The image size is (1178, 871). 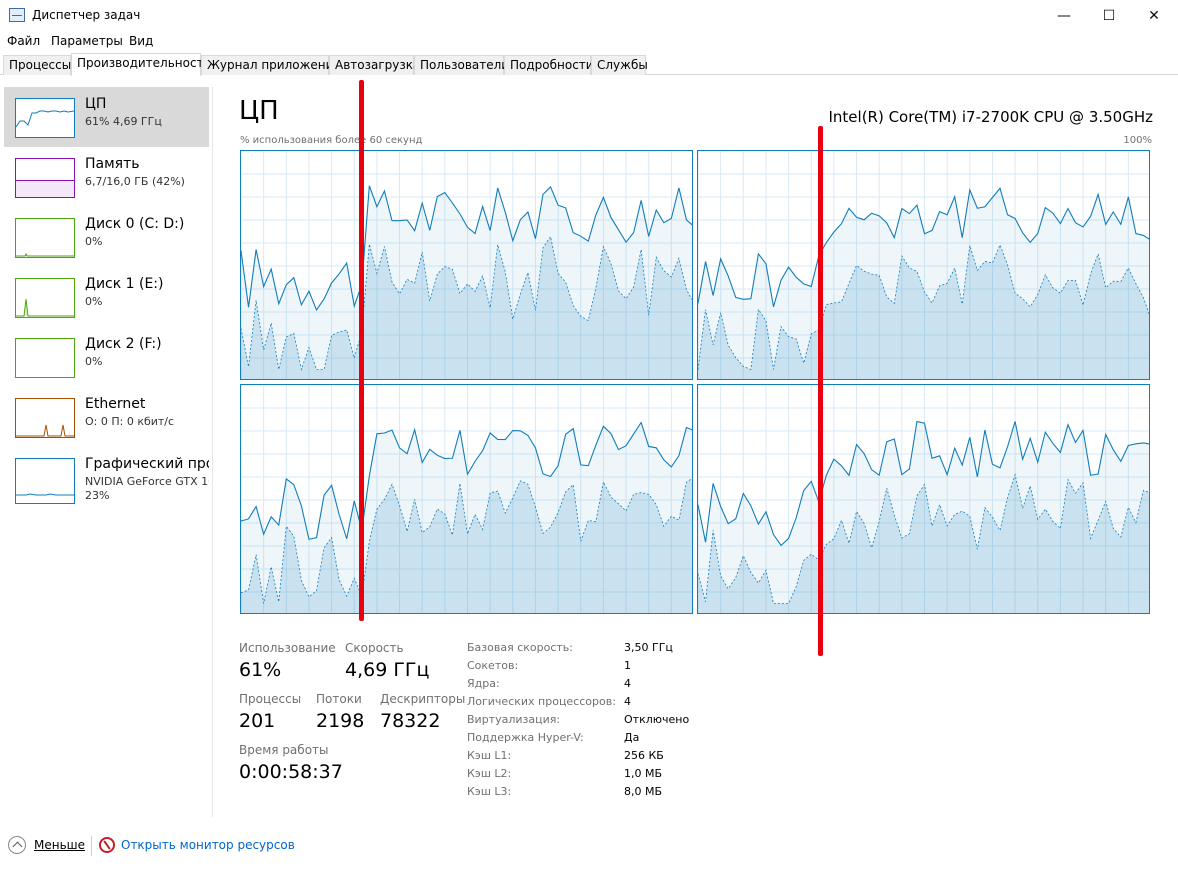 What do you see at coordinates (123, 344) in the screenshot?
I see `sidebar-item-title: Диск 2 (F:)` at bounding box center [123, 344].